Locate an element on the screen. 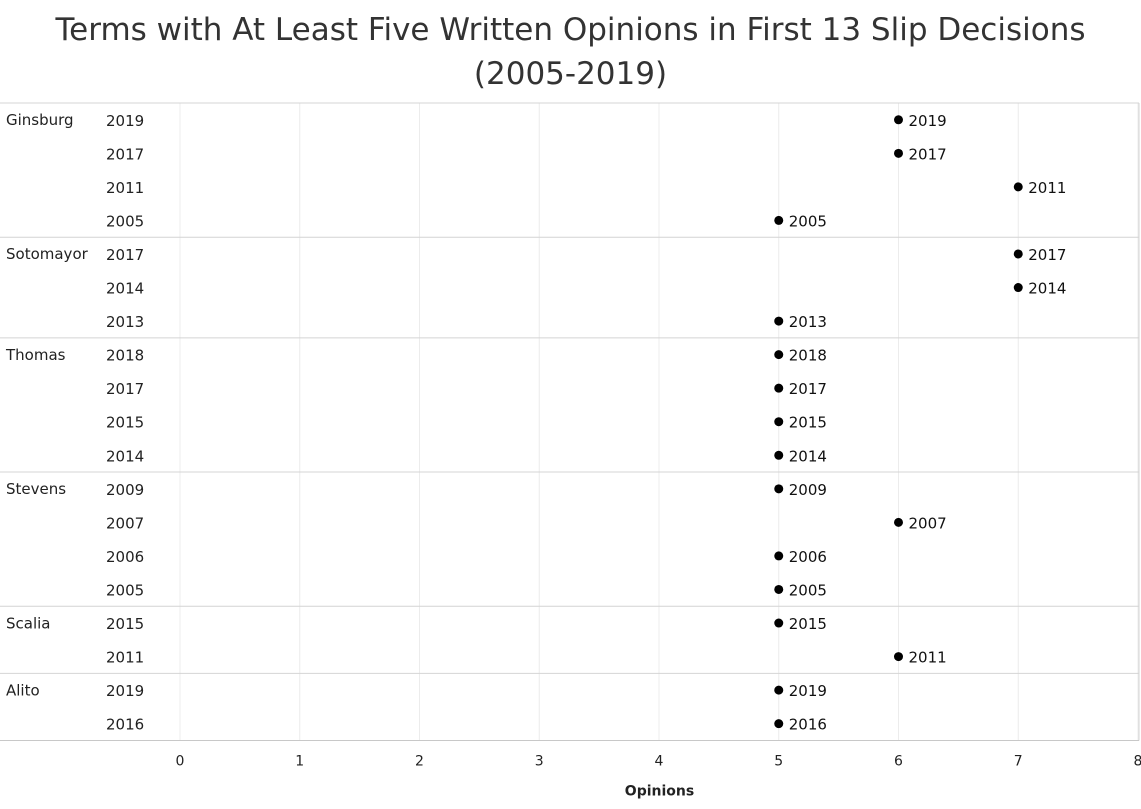  justice-label: Stevens is located at coordinates (36, 489).